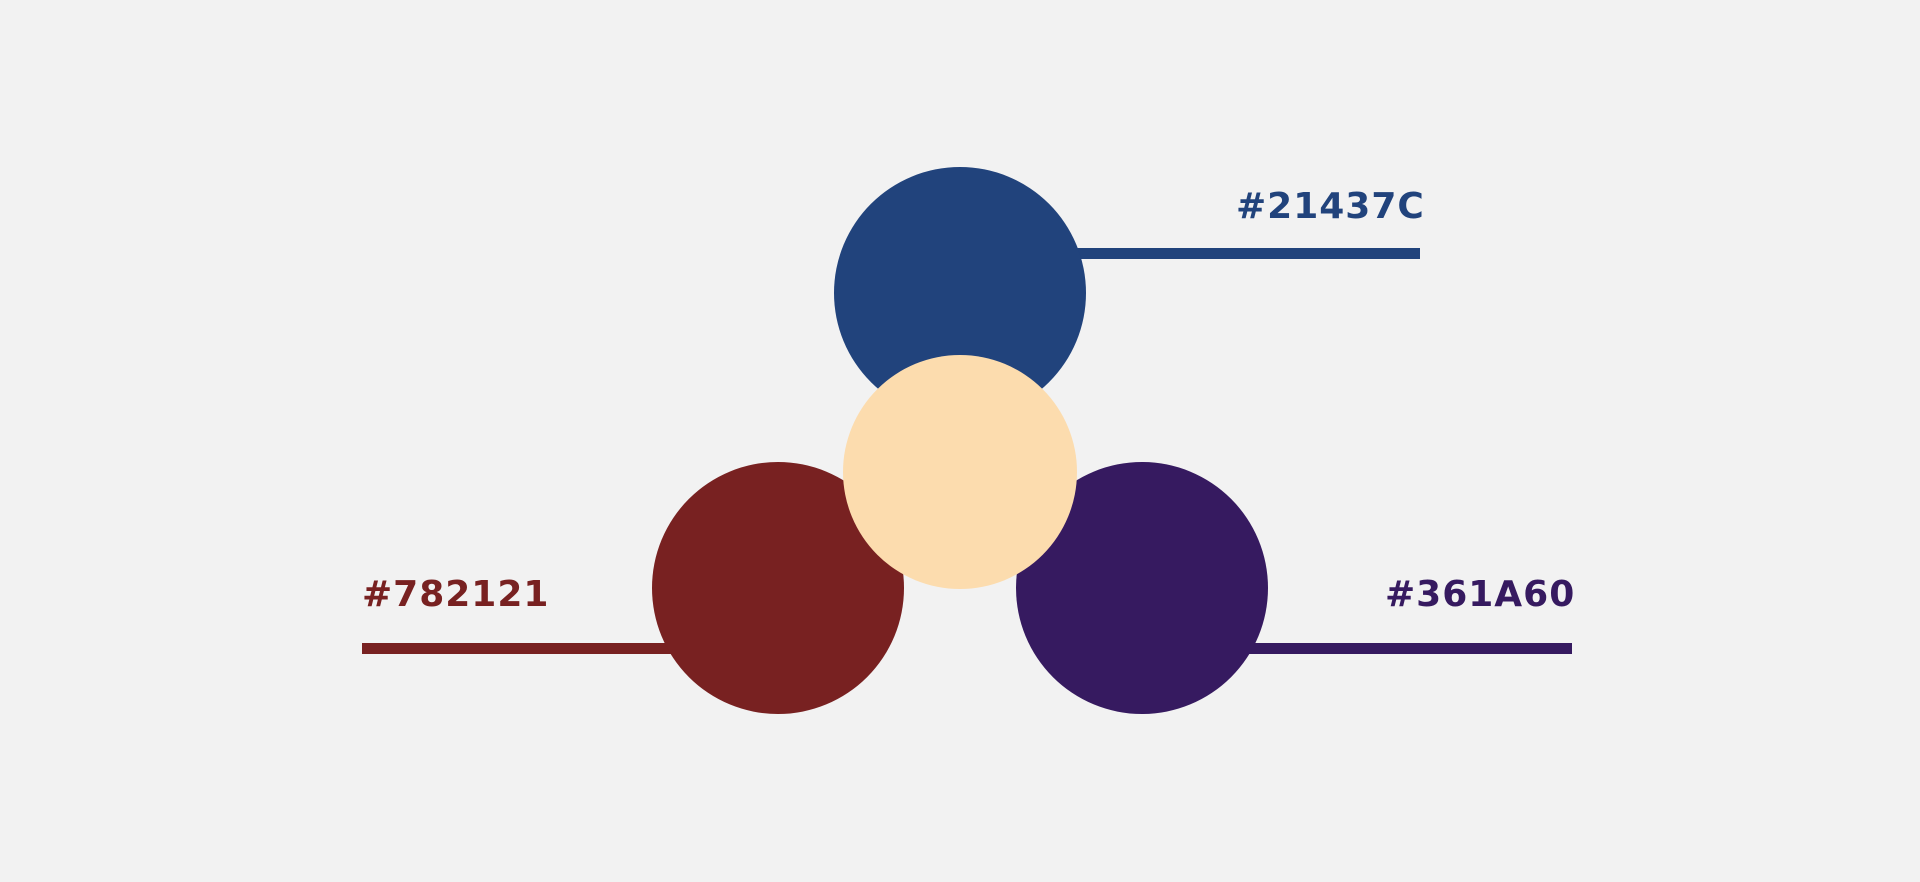 The image size is (1920, 882). What do you see at coordinates (960, 472) in the screenshot?
I see `center-swatch-circle` at bounding box center [960, 472].